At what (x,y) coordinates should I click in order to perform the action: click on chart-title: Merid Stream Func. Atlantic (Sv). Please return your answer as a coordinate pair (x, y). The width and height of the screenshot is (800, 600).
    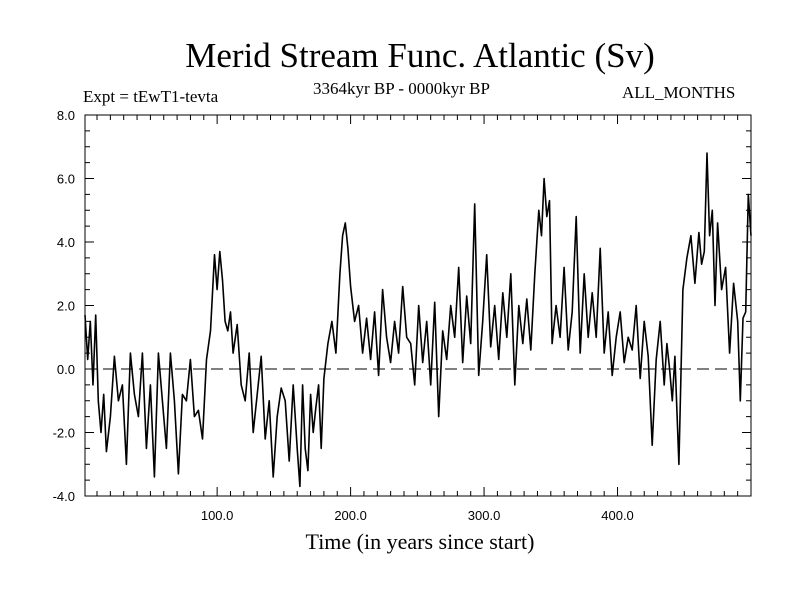
    Looking at the image, I should click on (420, 55).